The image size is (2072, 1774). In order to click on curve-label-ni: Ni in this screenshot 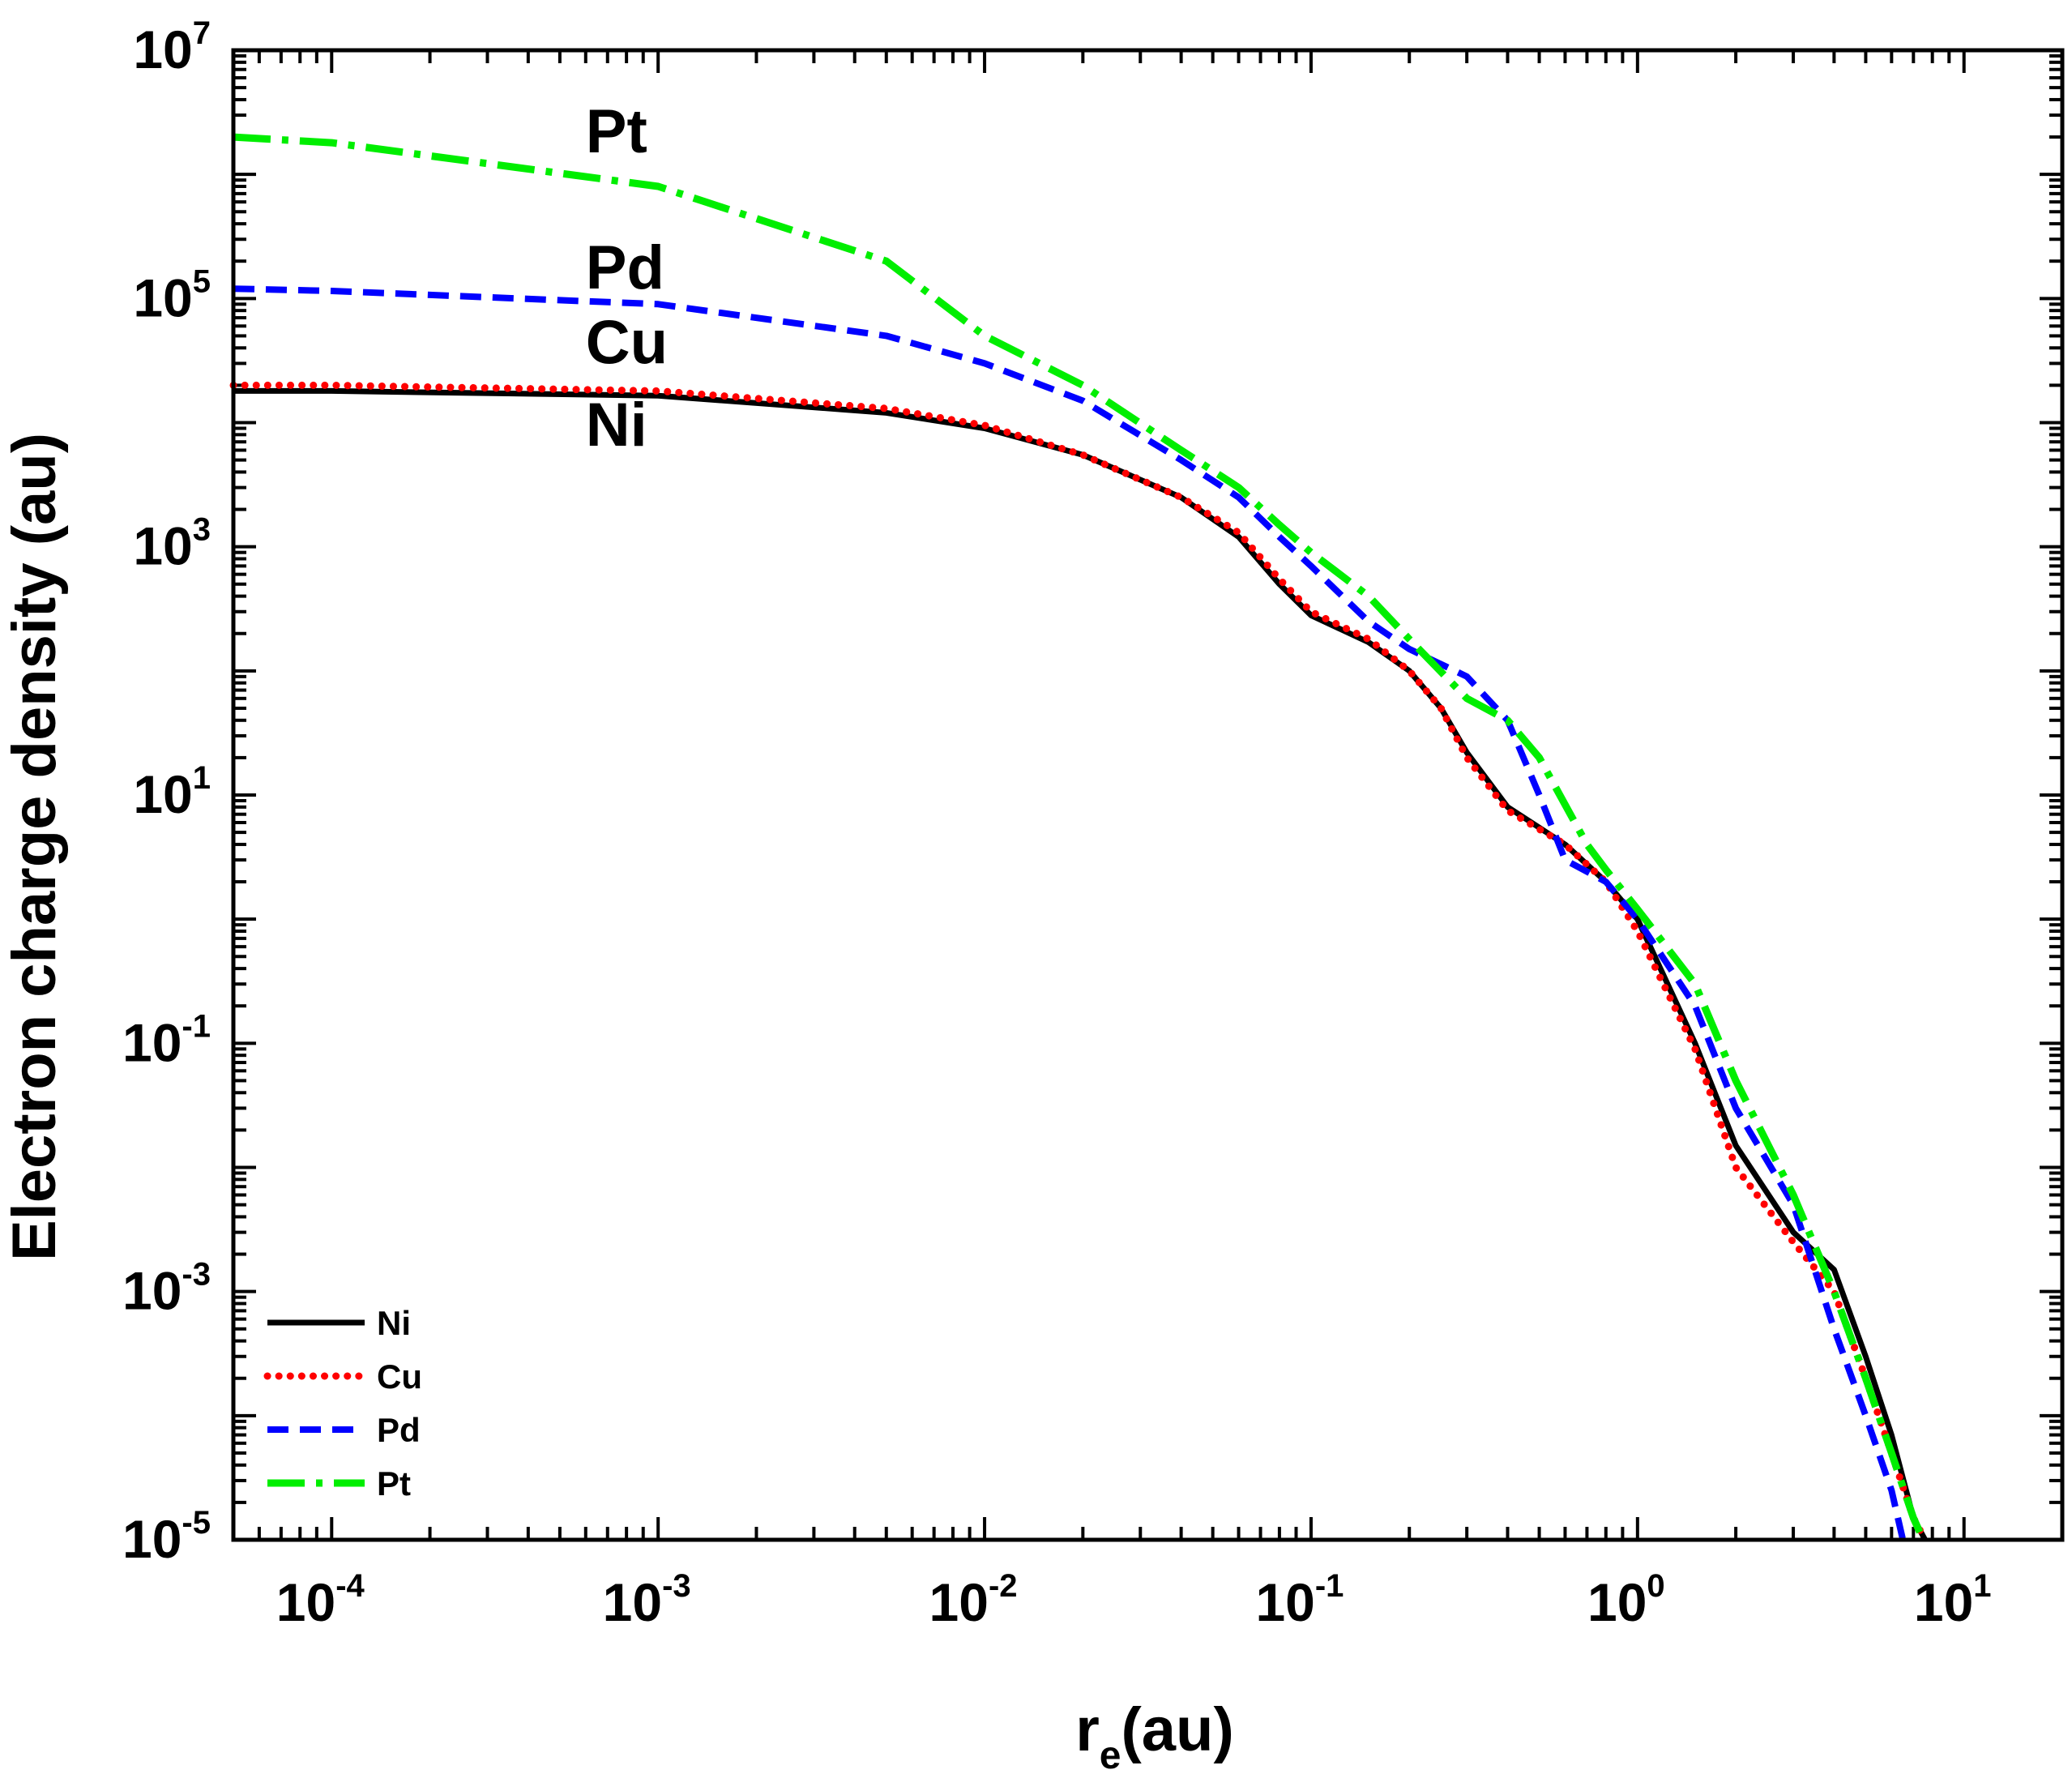, I will do `click(616, 425)`.